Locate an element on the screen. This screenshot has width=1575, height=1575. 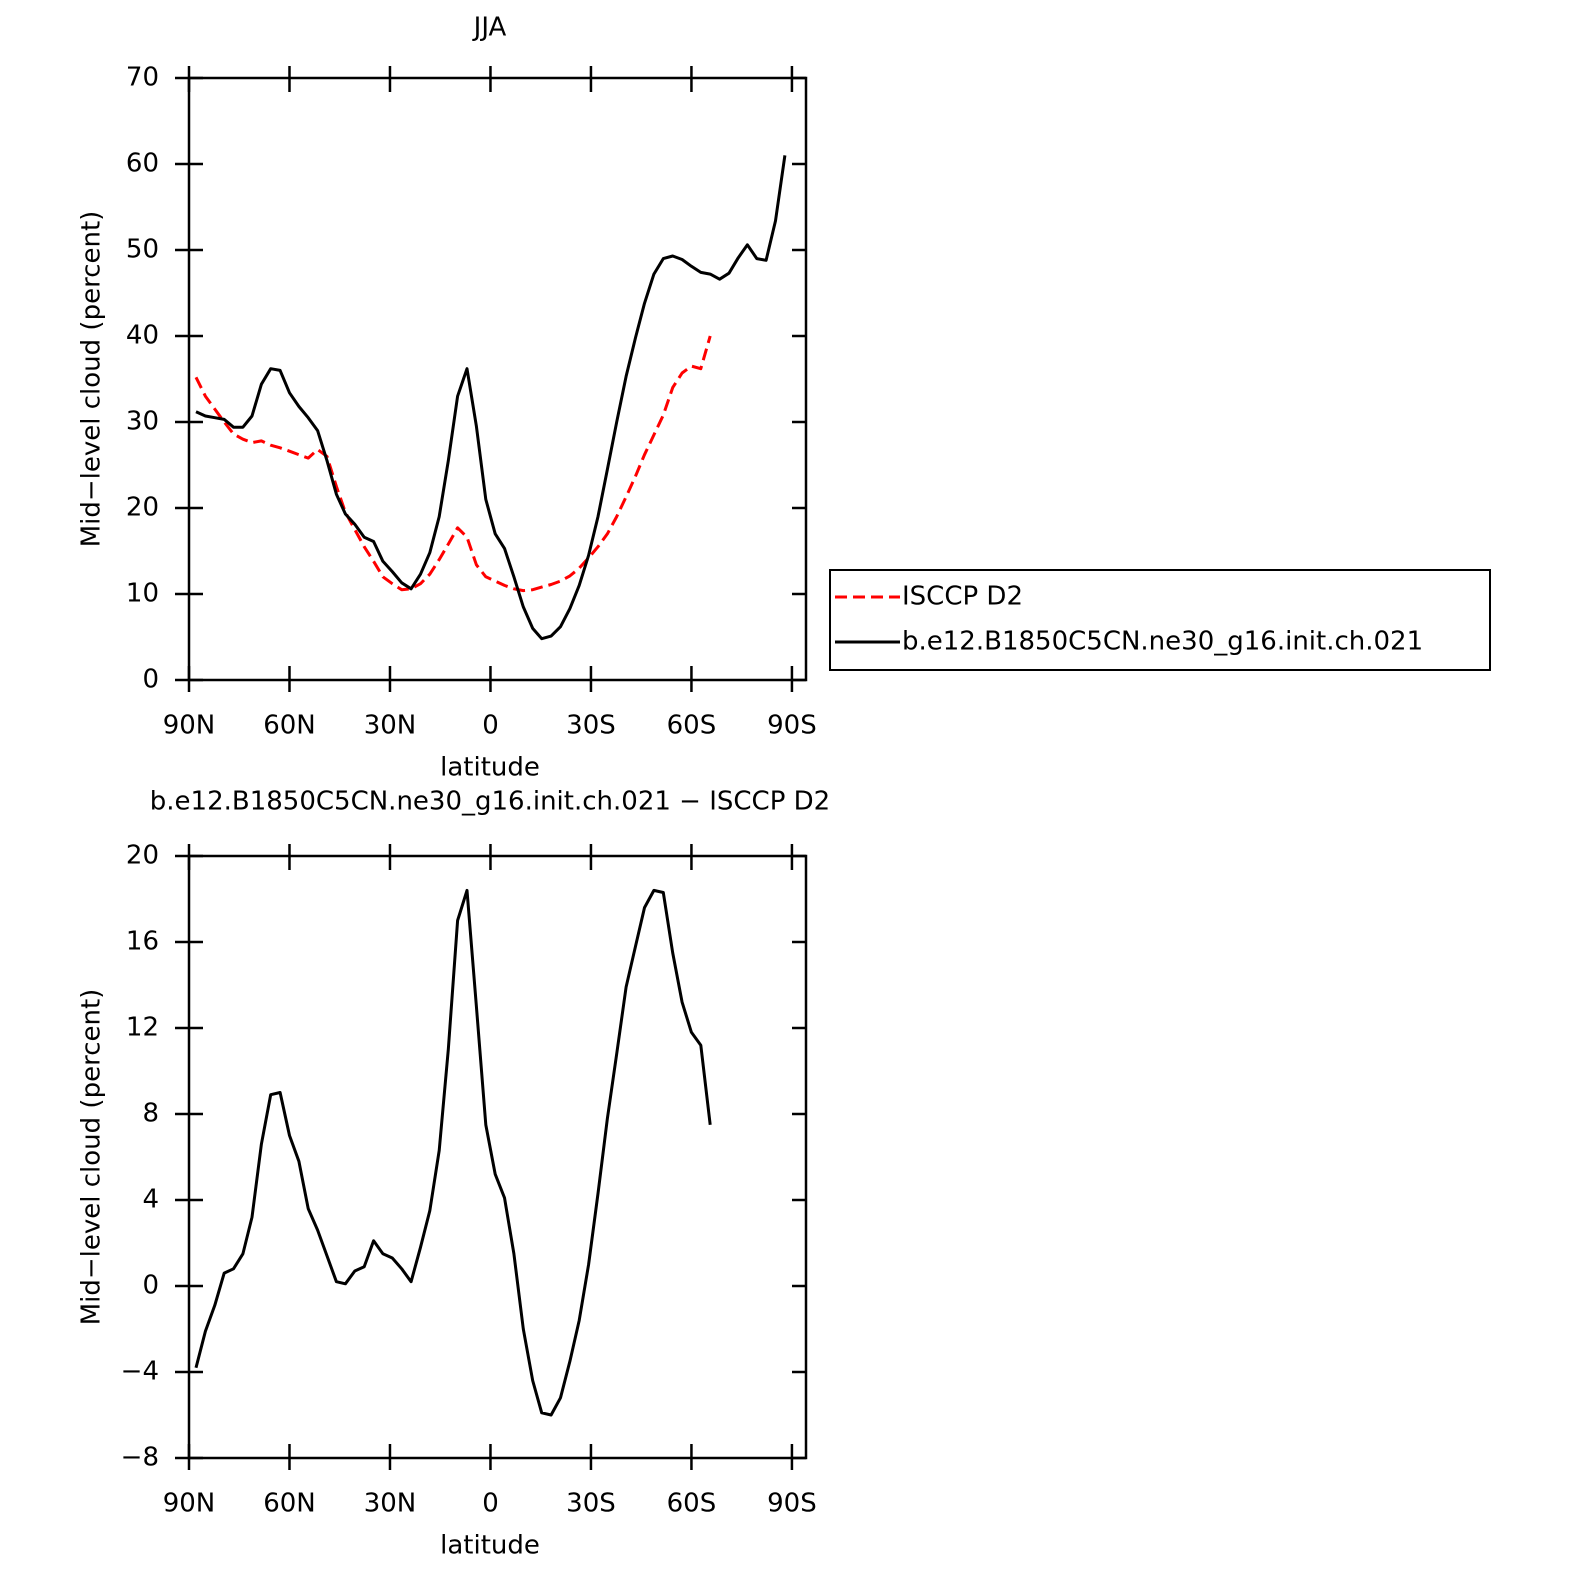
y-tick-label: 30 is located at coordinates (142, 422).